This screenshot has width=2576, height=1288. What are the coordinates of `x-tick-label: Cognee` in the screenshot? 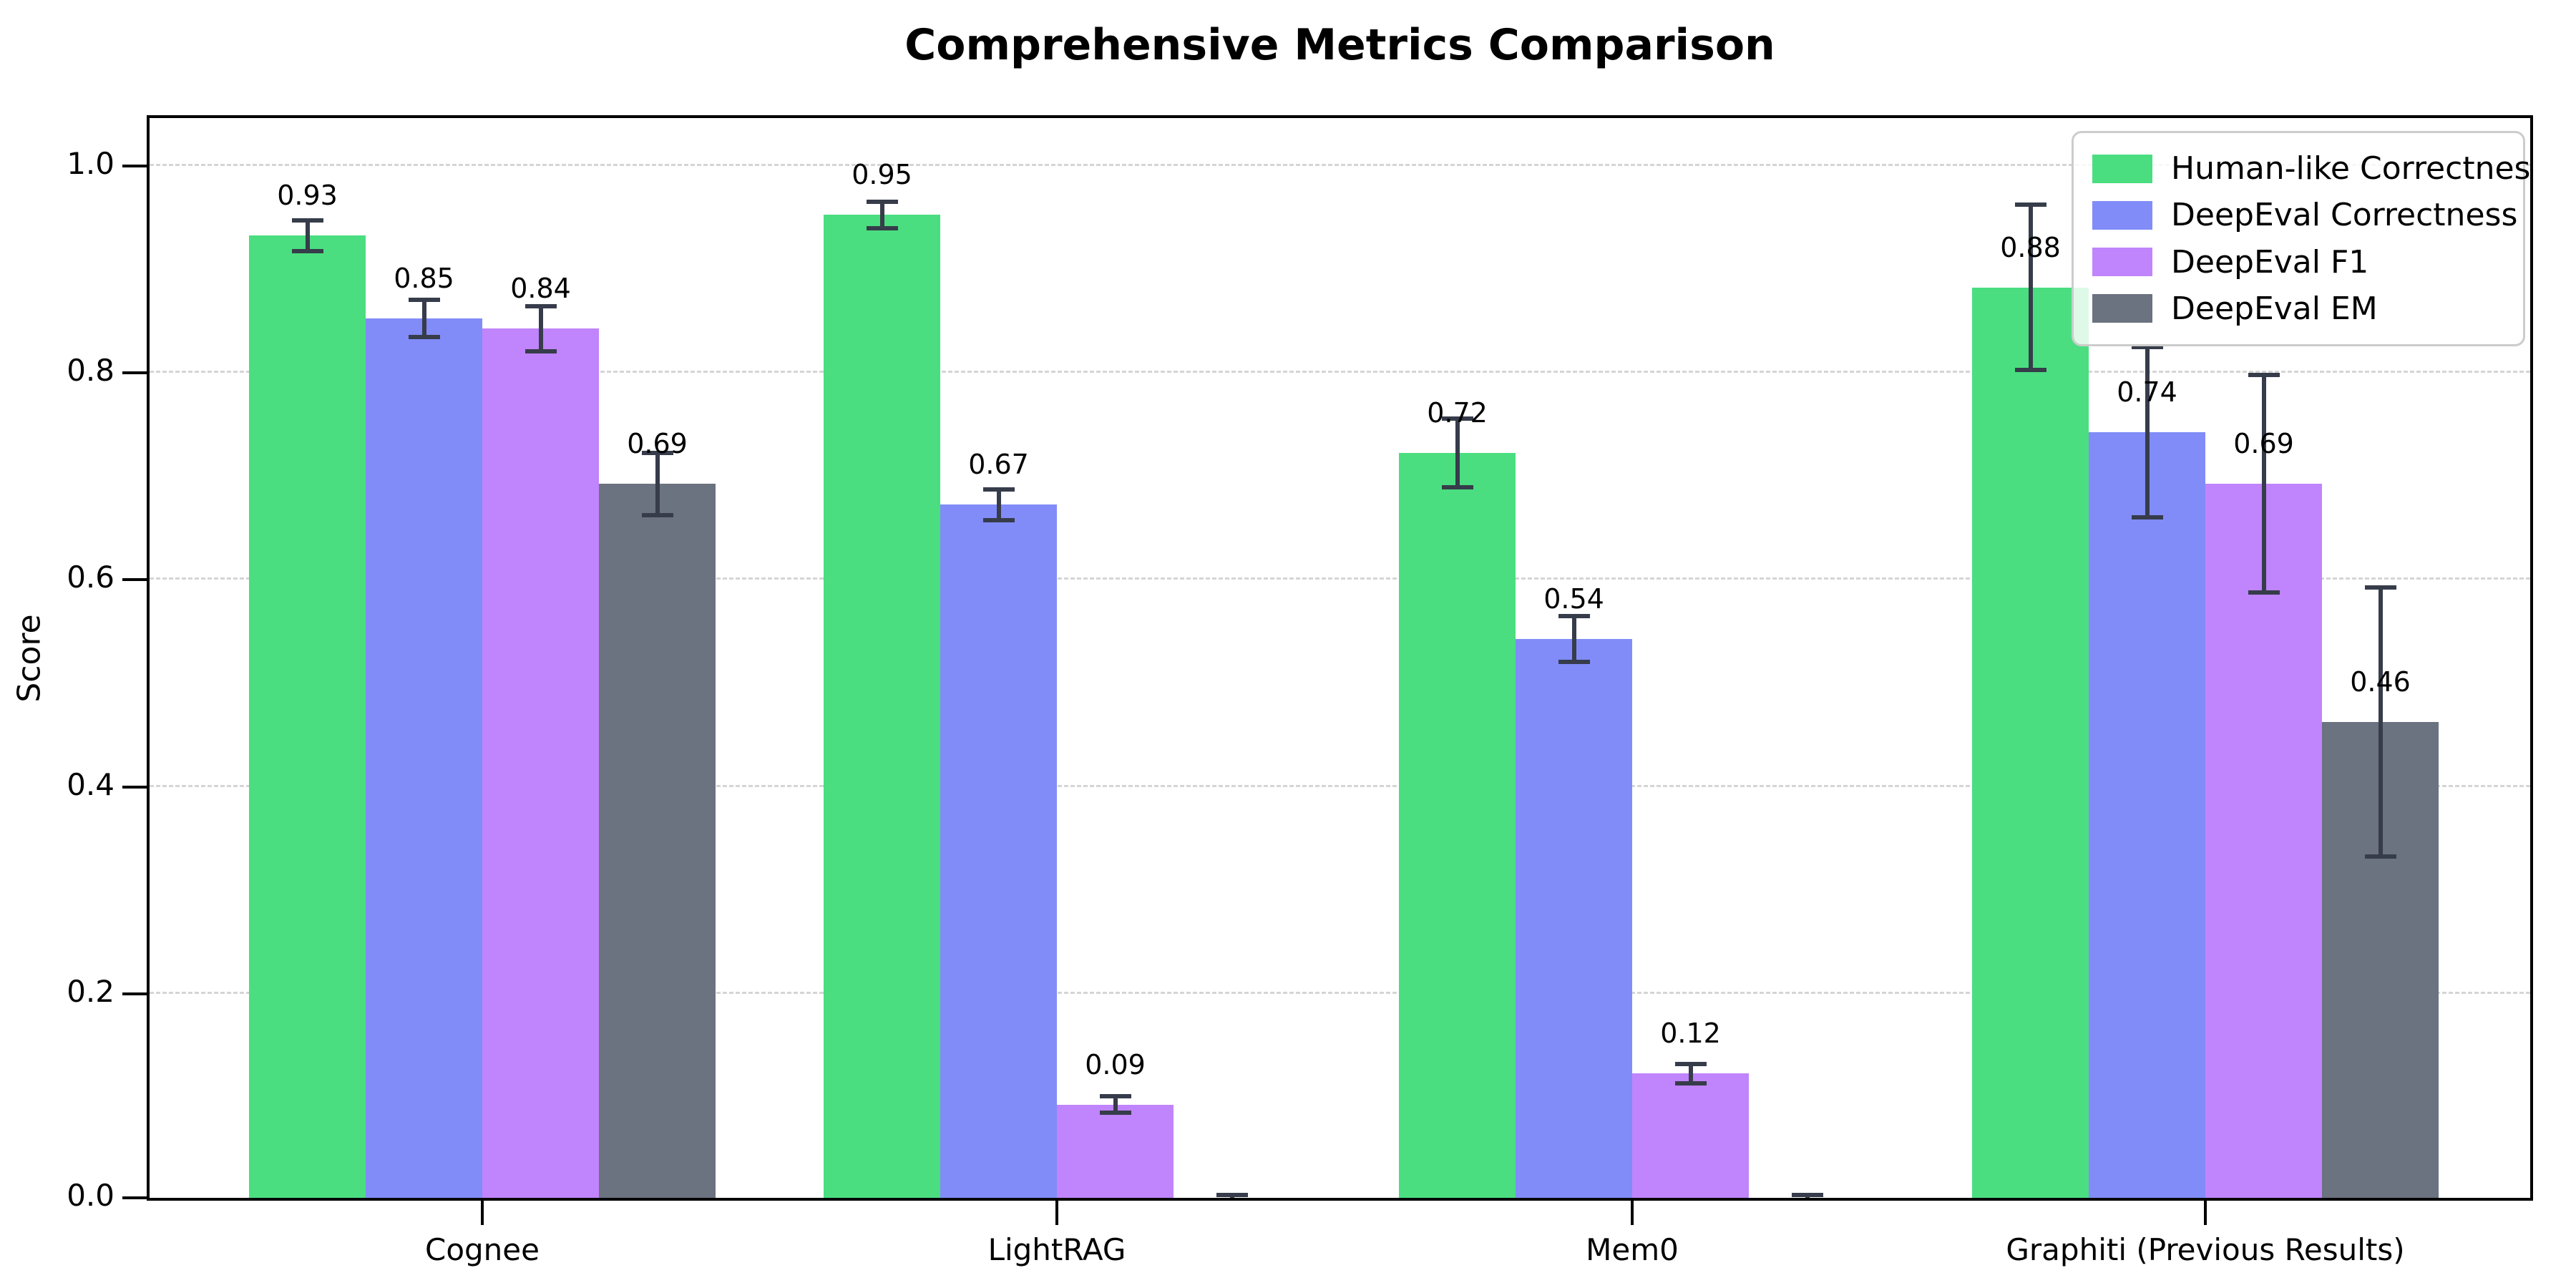 It's located at (482, 1249).